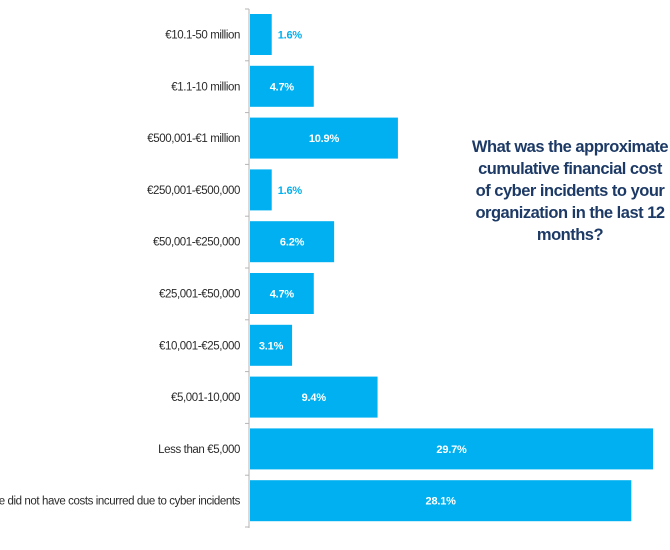 The width and height of the screenshot is (670, 550). Describe the element at coordinates (199, 295) in the screenshot. I see `category-label: €25,001-€50,000` at that location.